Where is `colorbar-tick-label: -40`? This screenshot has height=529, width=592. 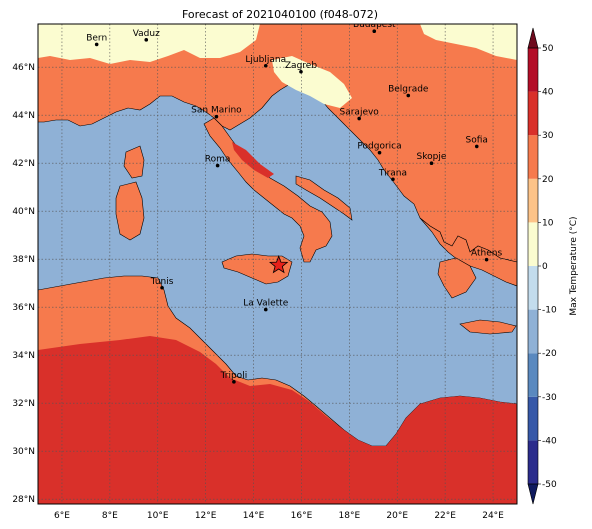 colorbar-tick-label: -40 is located at coordinates (549, 441).